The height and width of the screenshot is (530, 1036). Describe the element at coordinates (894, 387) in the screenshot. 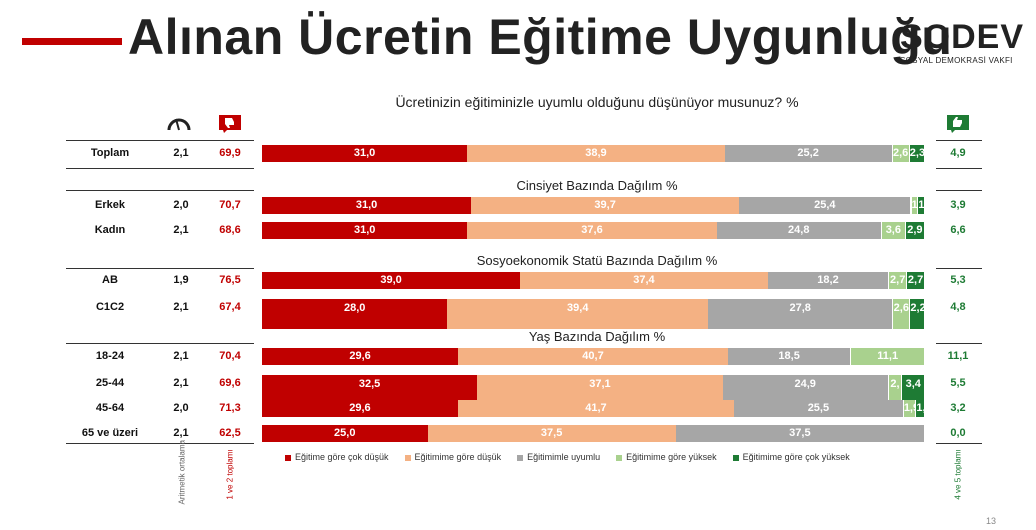

I see `bar-segment: 2,` at that location.